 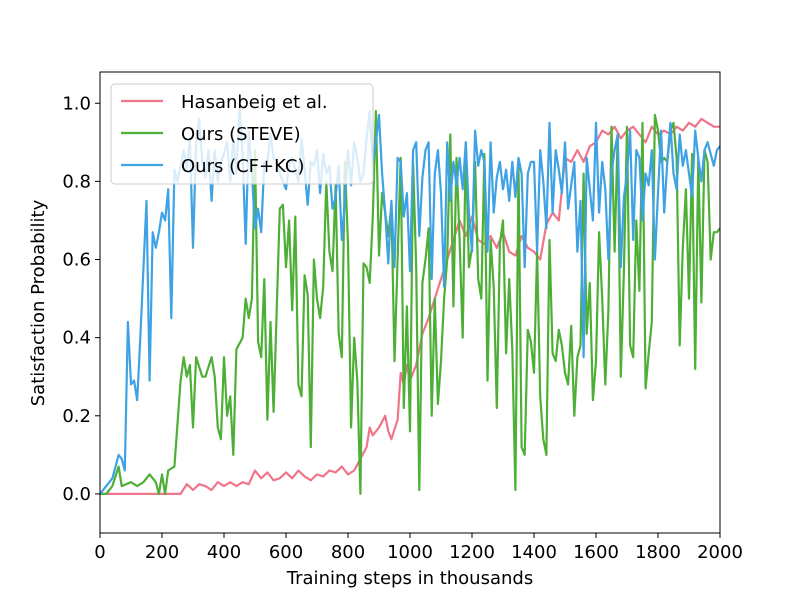 What do you see at coordinates (76, 416) in the screenshot?
I see `y-tick-label: 0.2` at bounding box center [76, 416].